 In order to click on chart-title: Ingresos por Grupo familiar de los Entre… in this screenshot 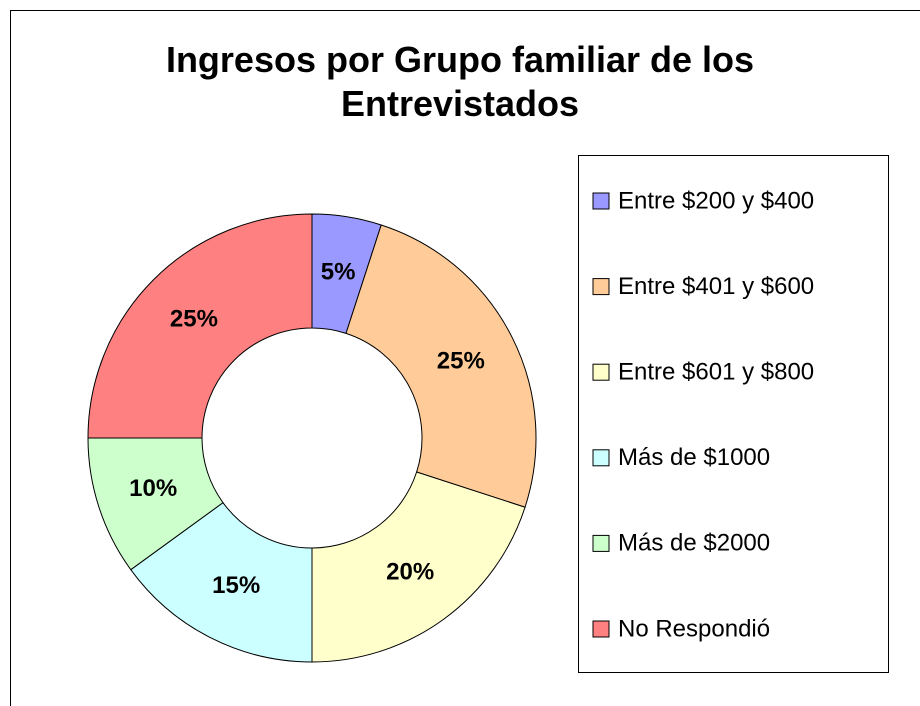, I will do `click(460, 81)`.